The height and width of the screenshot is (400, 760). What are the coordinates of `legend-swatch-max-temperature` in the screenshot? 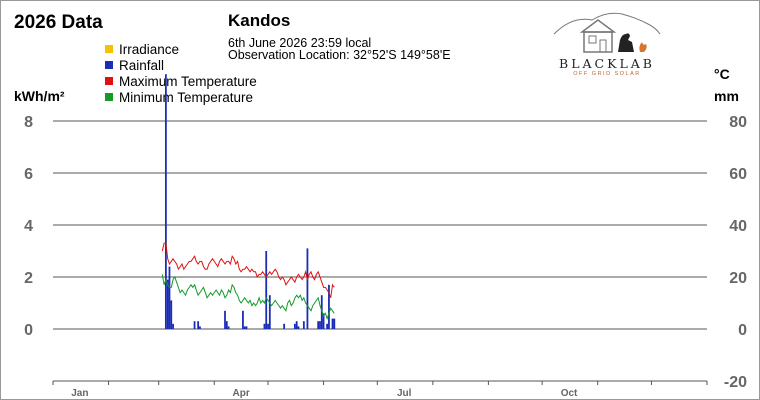 It's located at (109, 81).